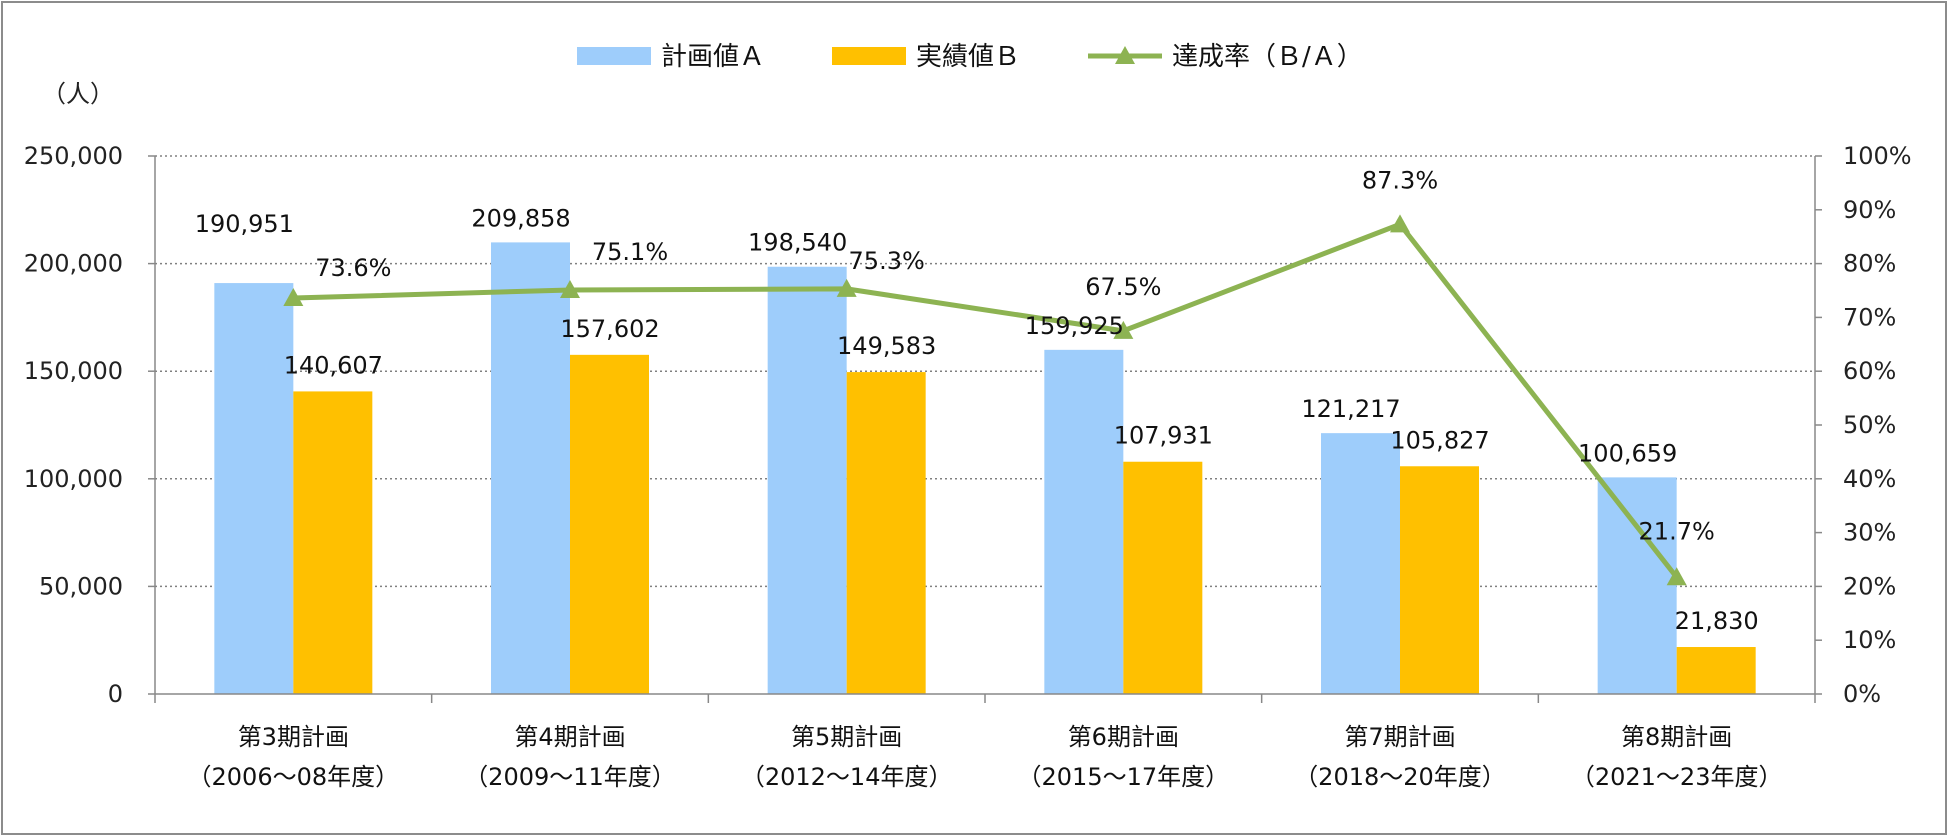  I want to click on rate-label: 67.5%, so click(1123, 287).